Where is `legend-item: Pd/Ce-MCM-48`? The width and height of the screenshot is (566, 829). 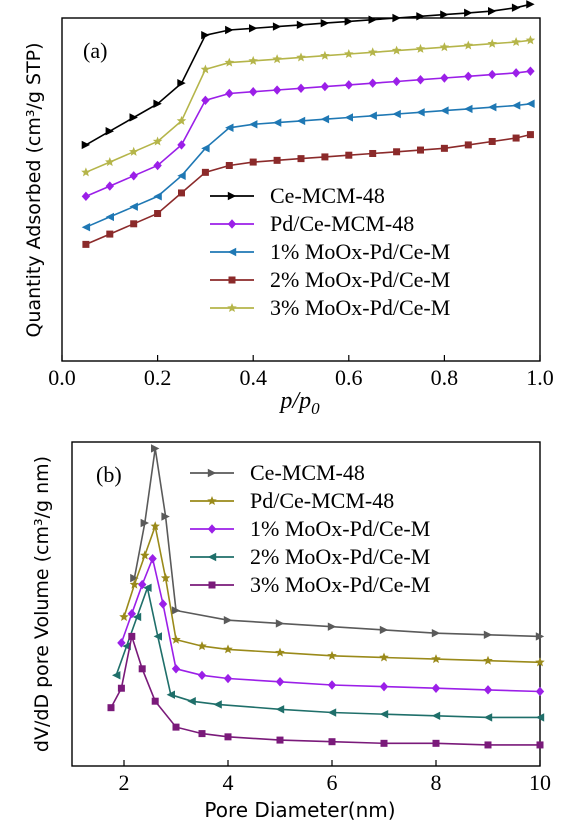 legend-item: Pd/Ce-MCM-48 is located at coordinates (292, 500).